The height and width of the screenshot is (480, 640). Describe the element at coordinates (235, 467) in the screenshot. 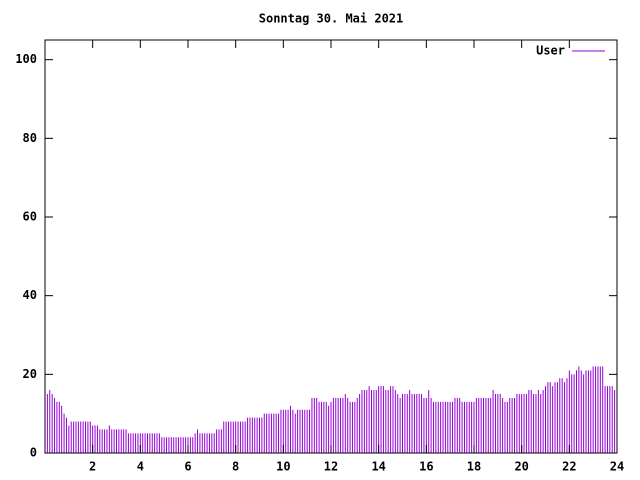

I see `x-tick-label: 8` at that location.